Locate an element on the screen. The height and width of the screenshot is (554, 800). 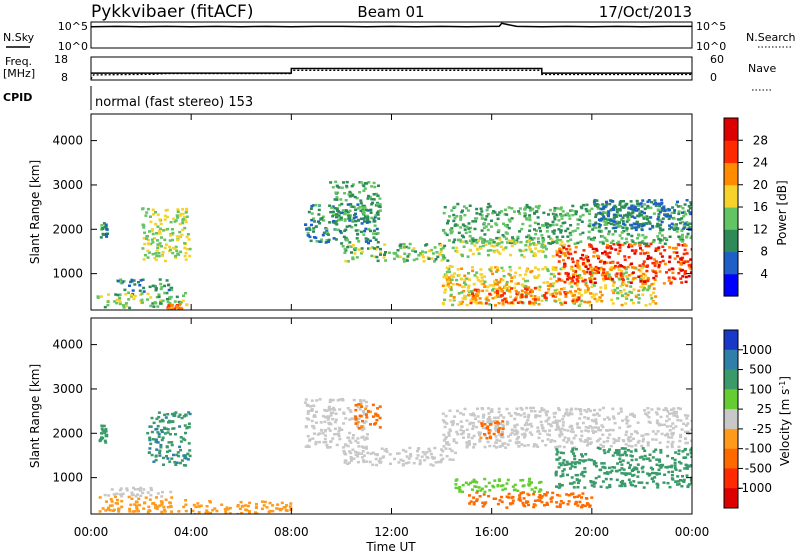
velocity-cbar-label: Velocity [m s-1] is located at coordinates (785, 421).